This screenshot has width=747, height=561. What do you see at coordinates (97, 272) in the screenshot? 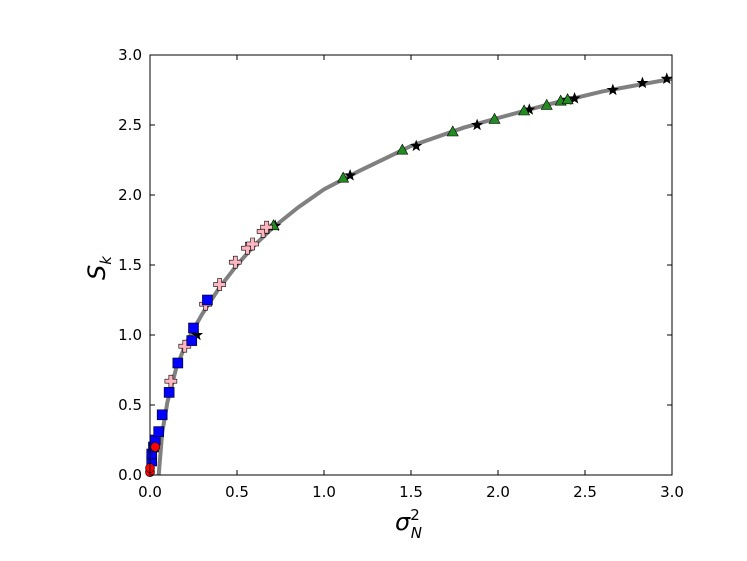
I see `y-label-base: S` at bounding box center [97, 272].